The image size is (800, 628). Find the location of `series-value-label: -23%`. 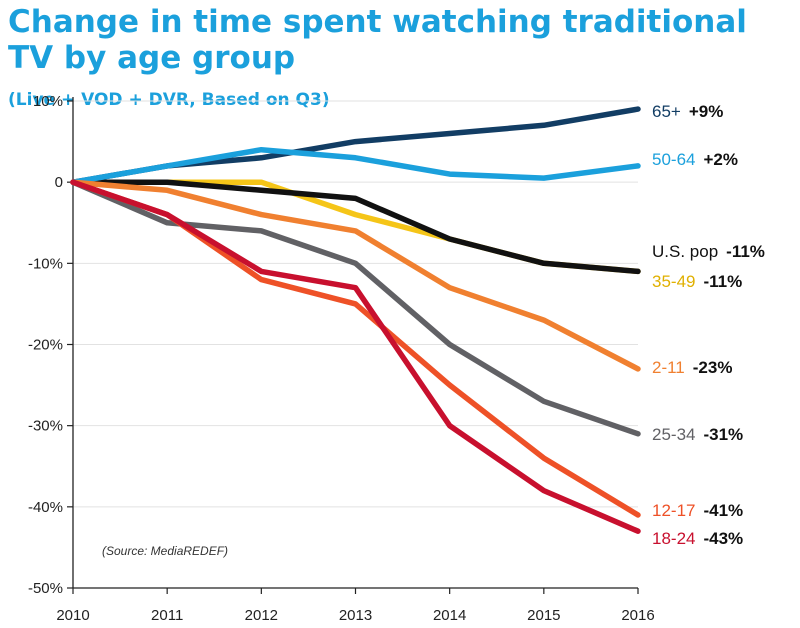

series-value-label: -23% is located at coordinates (713, 367).